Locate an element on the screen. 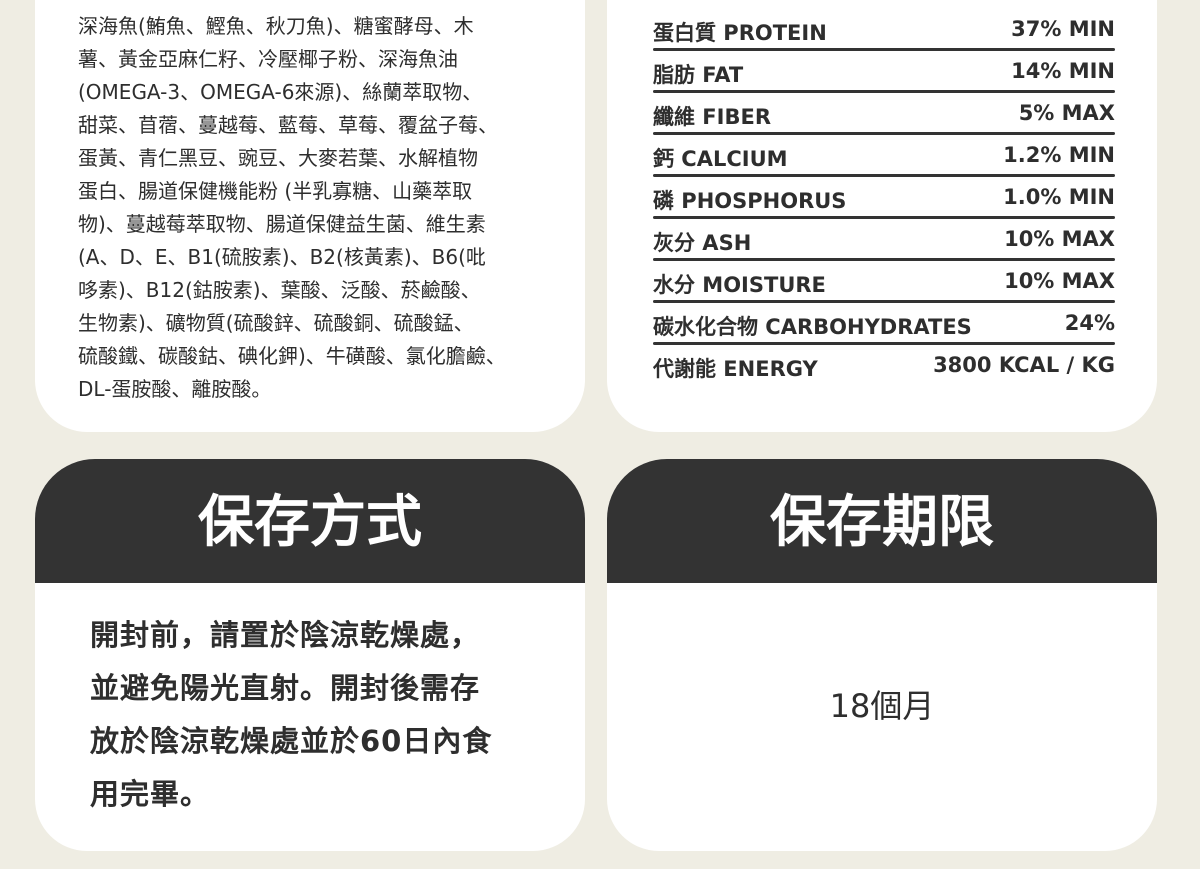 The image size is (1200, 869). shelf-life-title: 保存期限 is located at coordinates (882, 521).